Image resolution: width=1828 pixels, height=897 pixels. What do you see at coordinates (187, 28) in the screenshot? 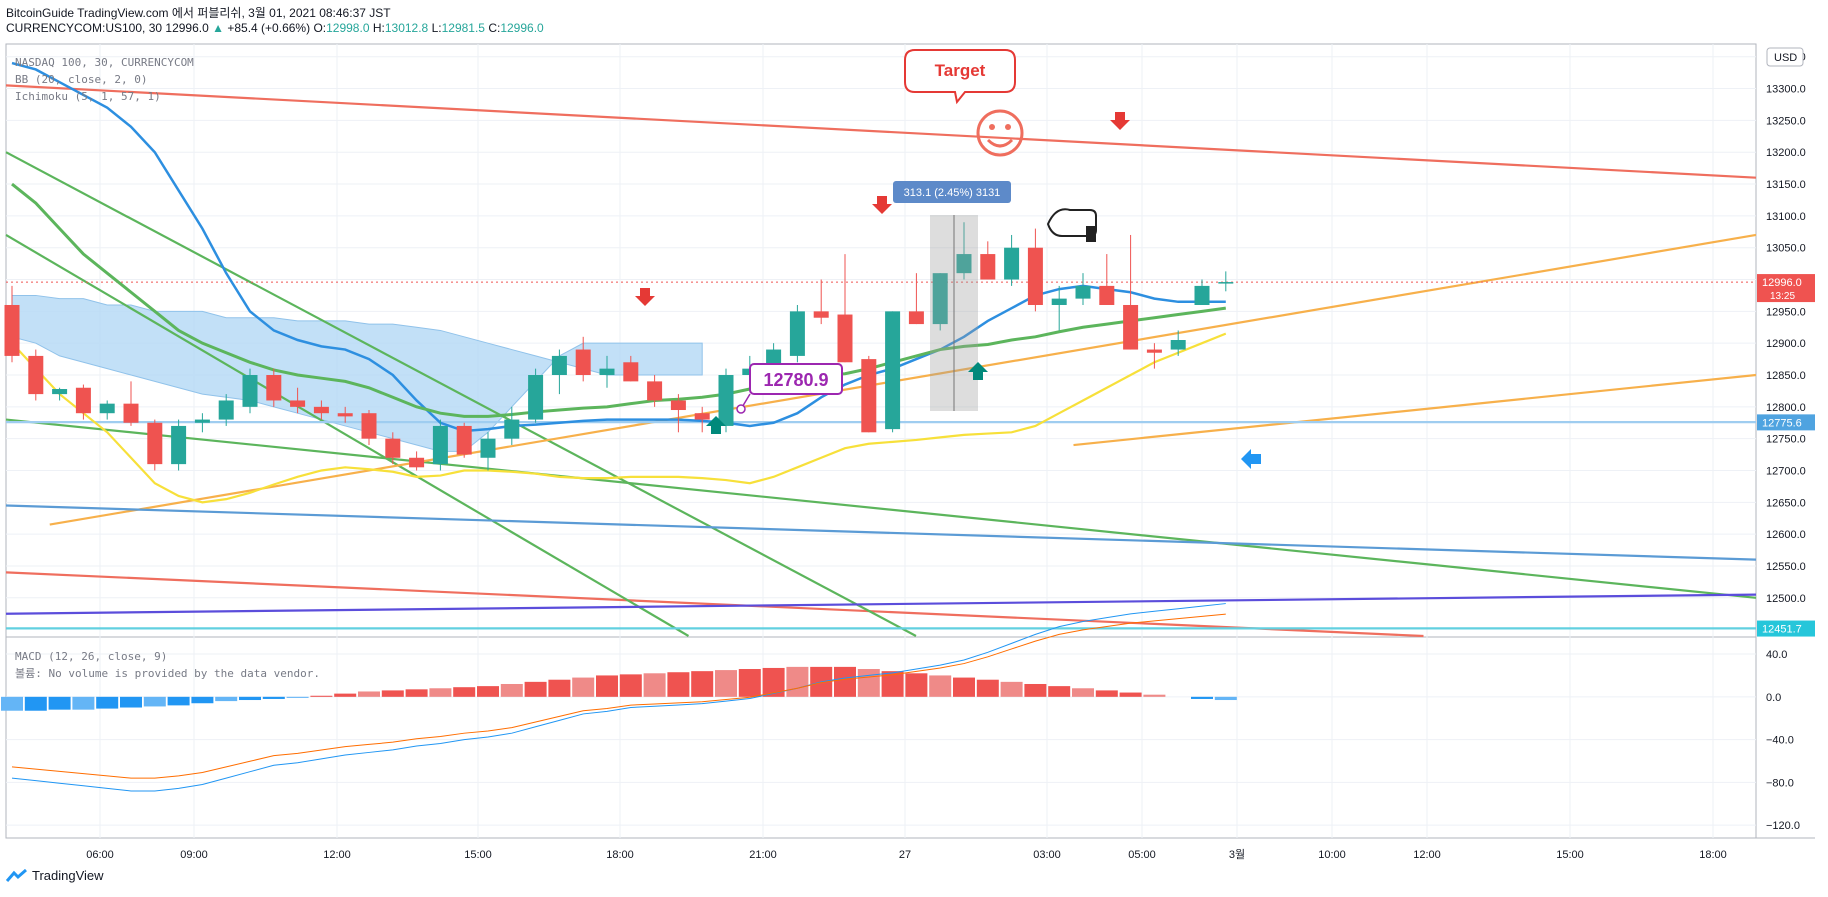
I see `last-price: 12996.0` at bounding box center [187, 28].